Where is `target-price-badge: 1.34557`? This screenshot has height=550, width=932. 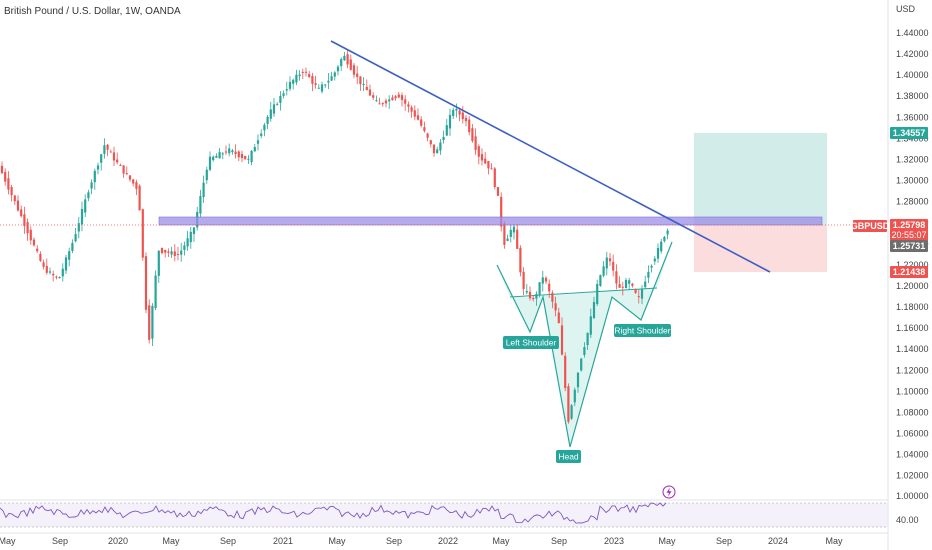 target-price-badge: 1.34557 is located at coordinates (909, 133).